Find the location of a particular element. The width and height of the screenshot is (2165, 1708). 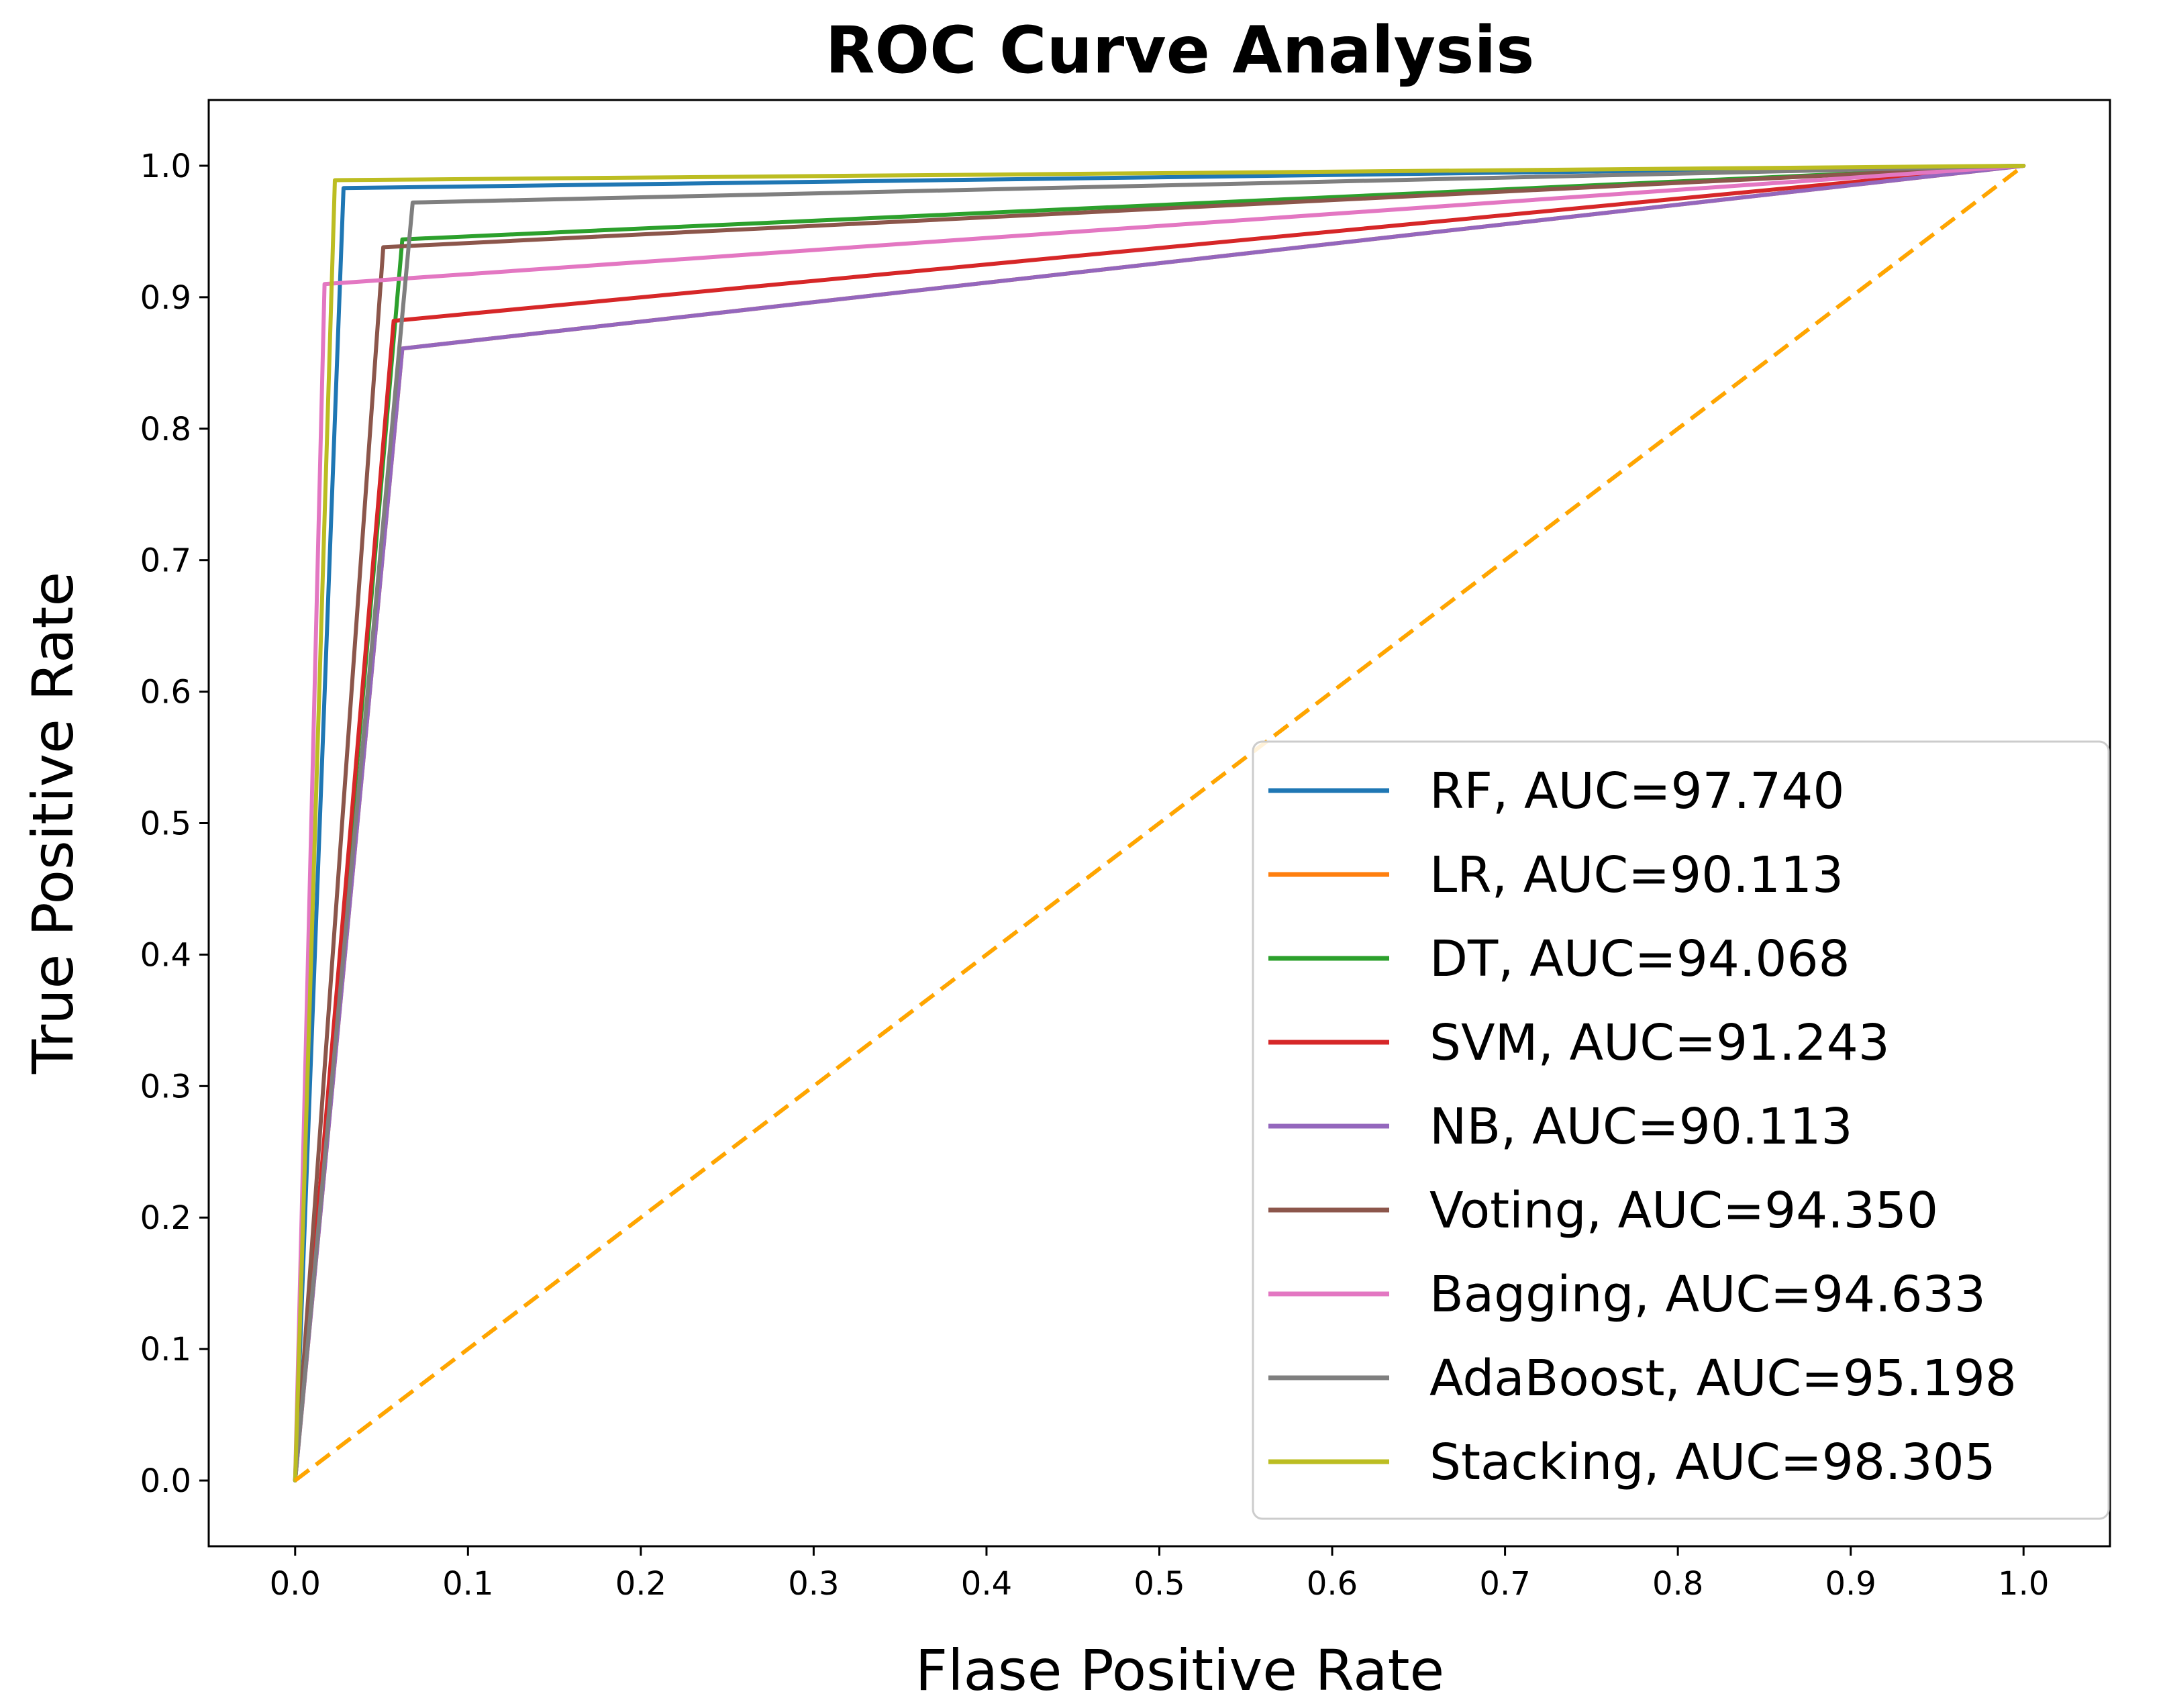

x-tick-label: 0.3 is located at coordinates (814, 1584).